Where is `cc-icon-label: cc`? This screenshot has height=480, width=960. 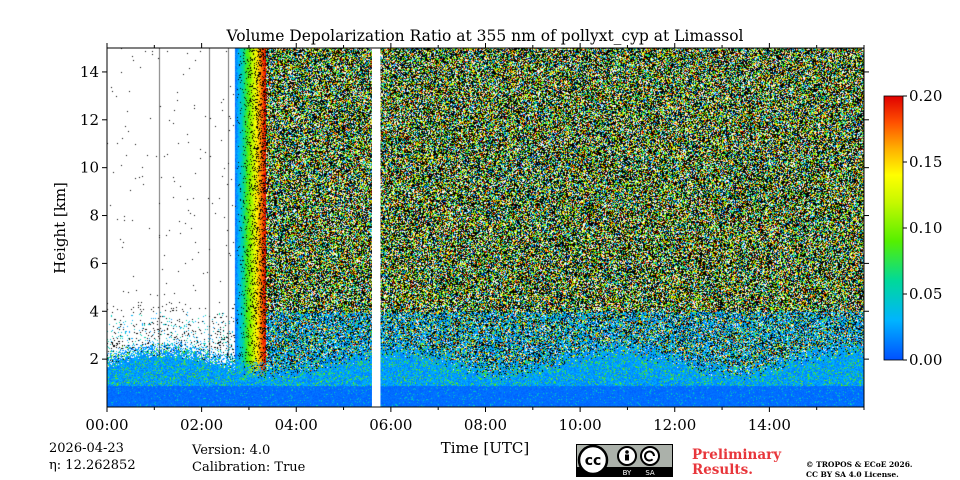
cc-icon-label: cc is located at coordinates (593, 461).